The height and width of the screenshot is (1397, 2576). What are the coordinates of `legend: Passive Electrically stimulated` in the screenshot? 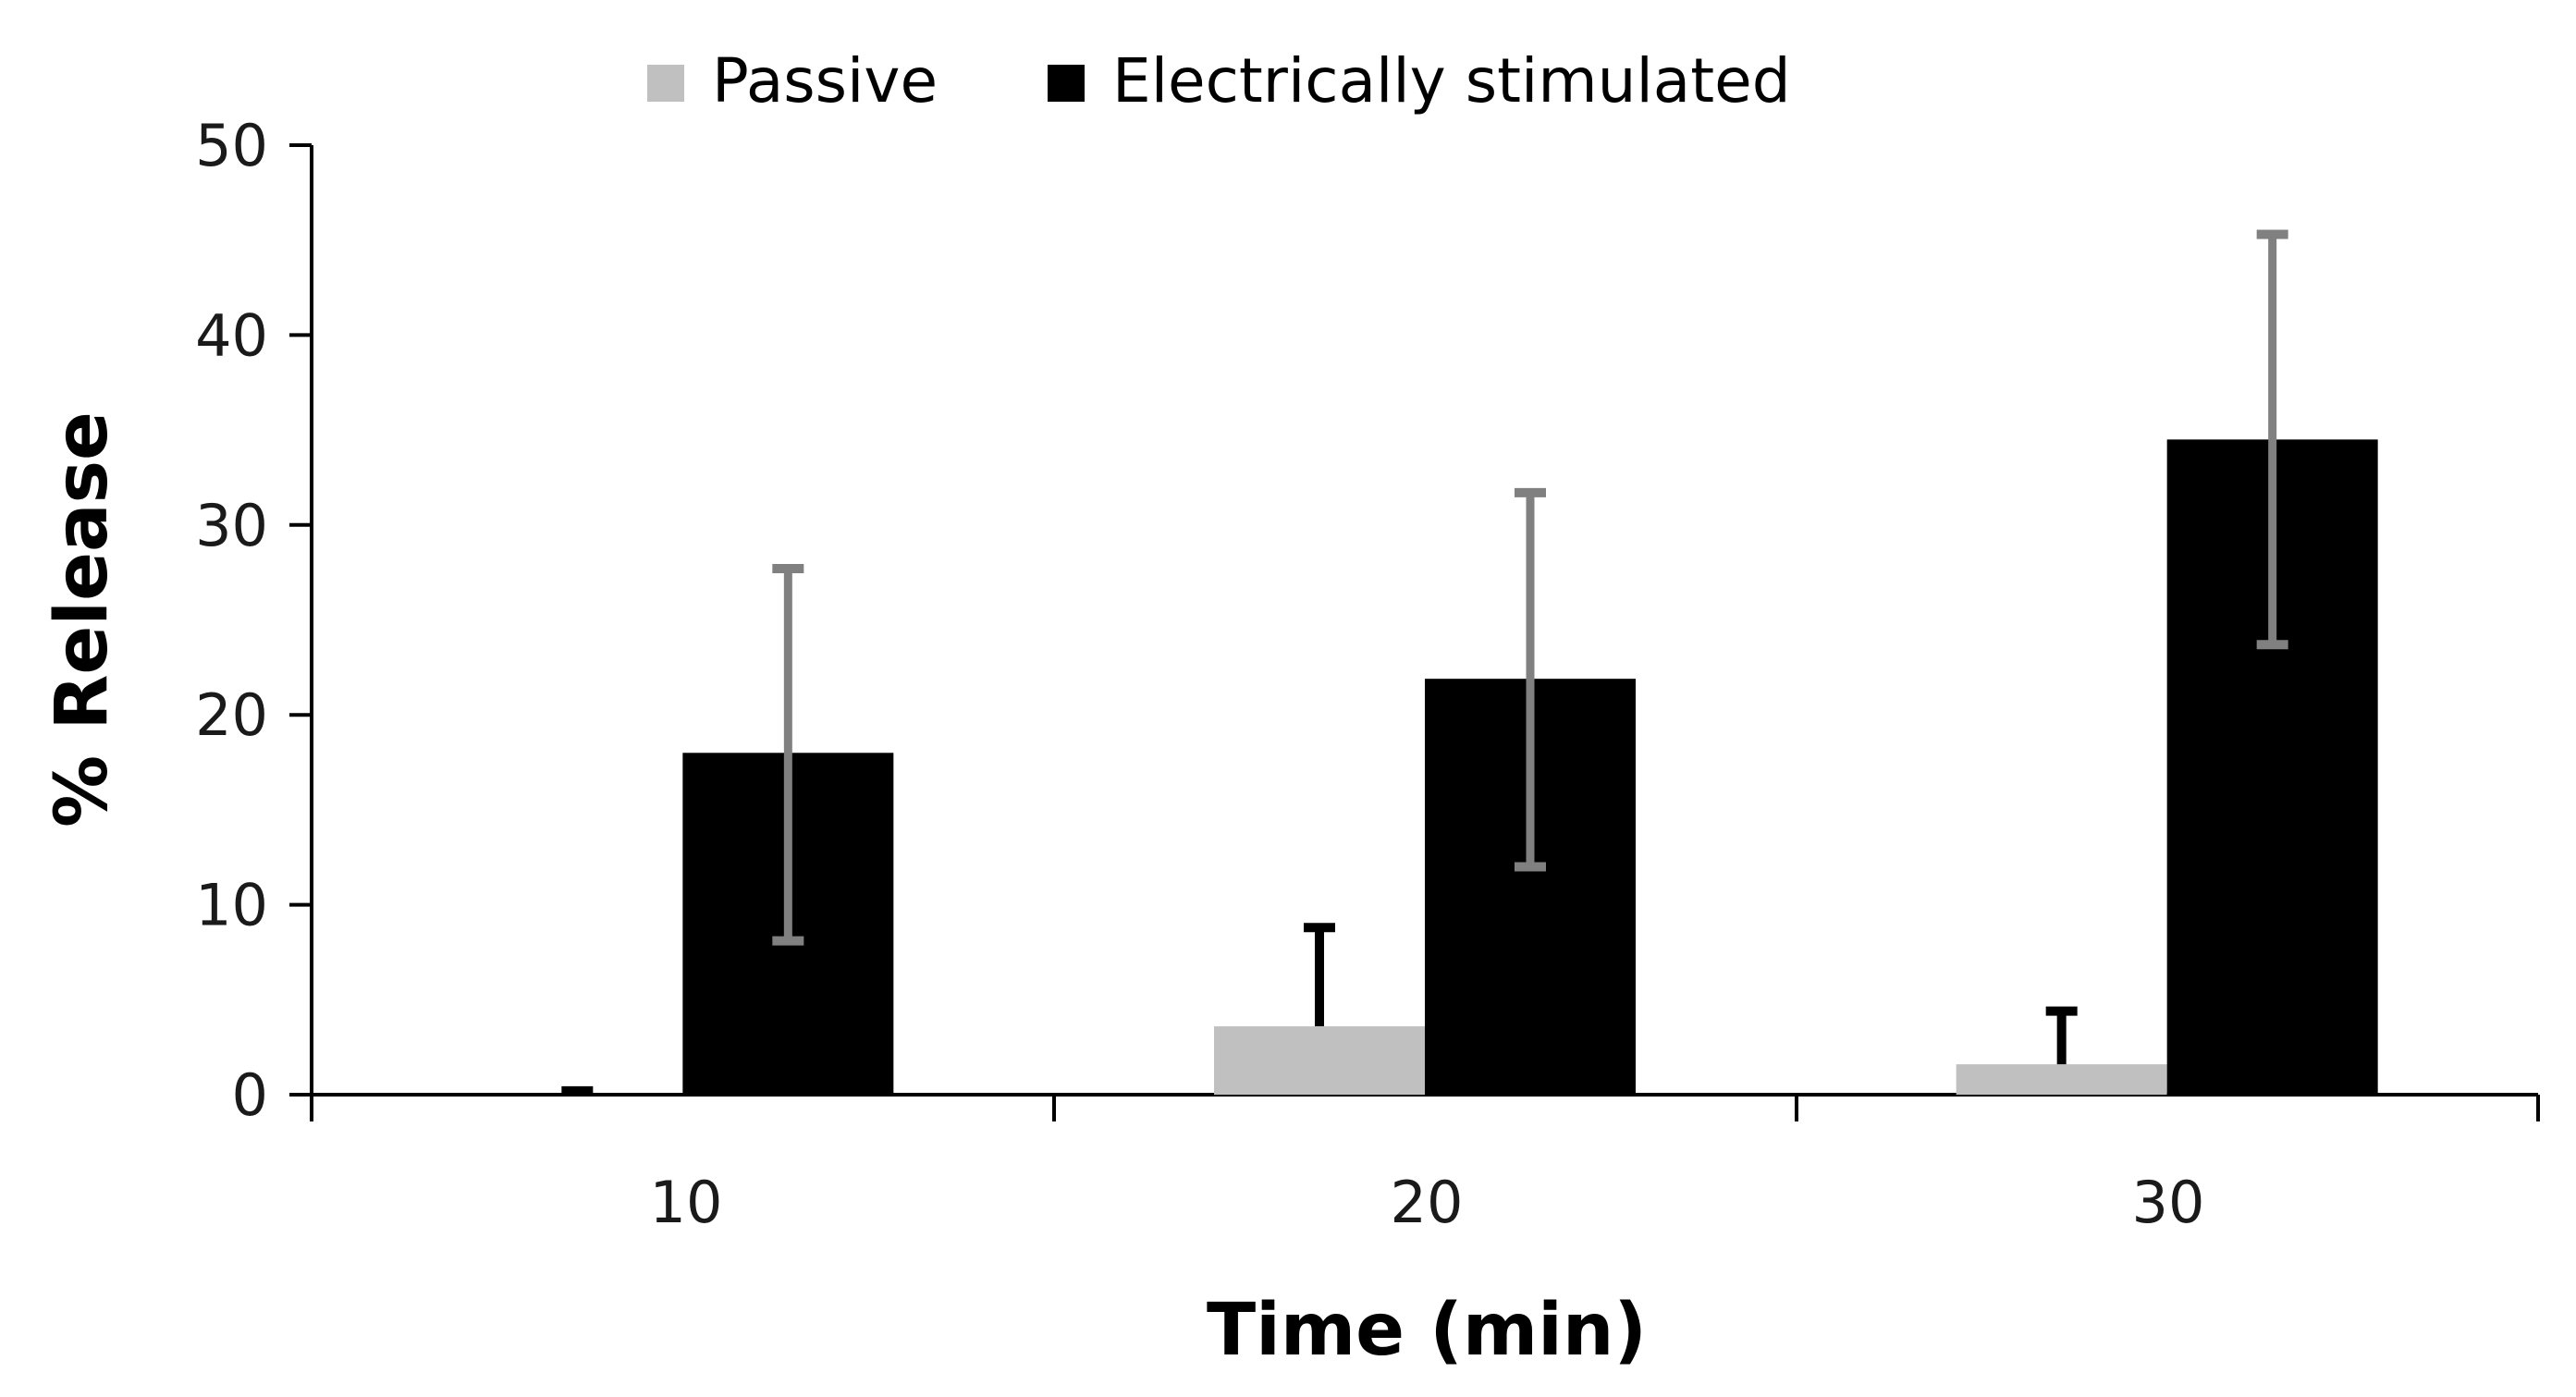 It's located at (1219, 81).